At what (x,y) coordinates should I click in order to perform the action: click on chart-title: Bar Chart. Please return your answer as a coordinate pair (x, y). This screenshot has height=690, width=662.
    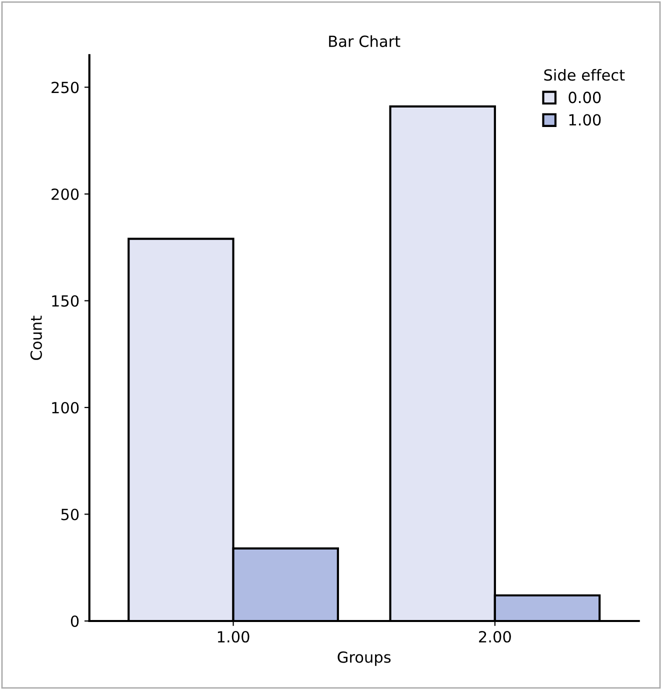
    Looking at the image, I should click on (364, 41).